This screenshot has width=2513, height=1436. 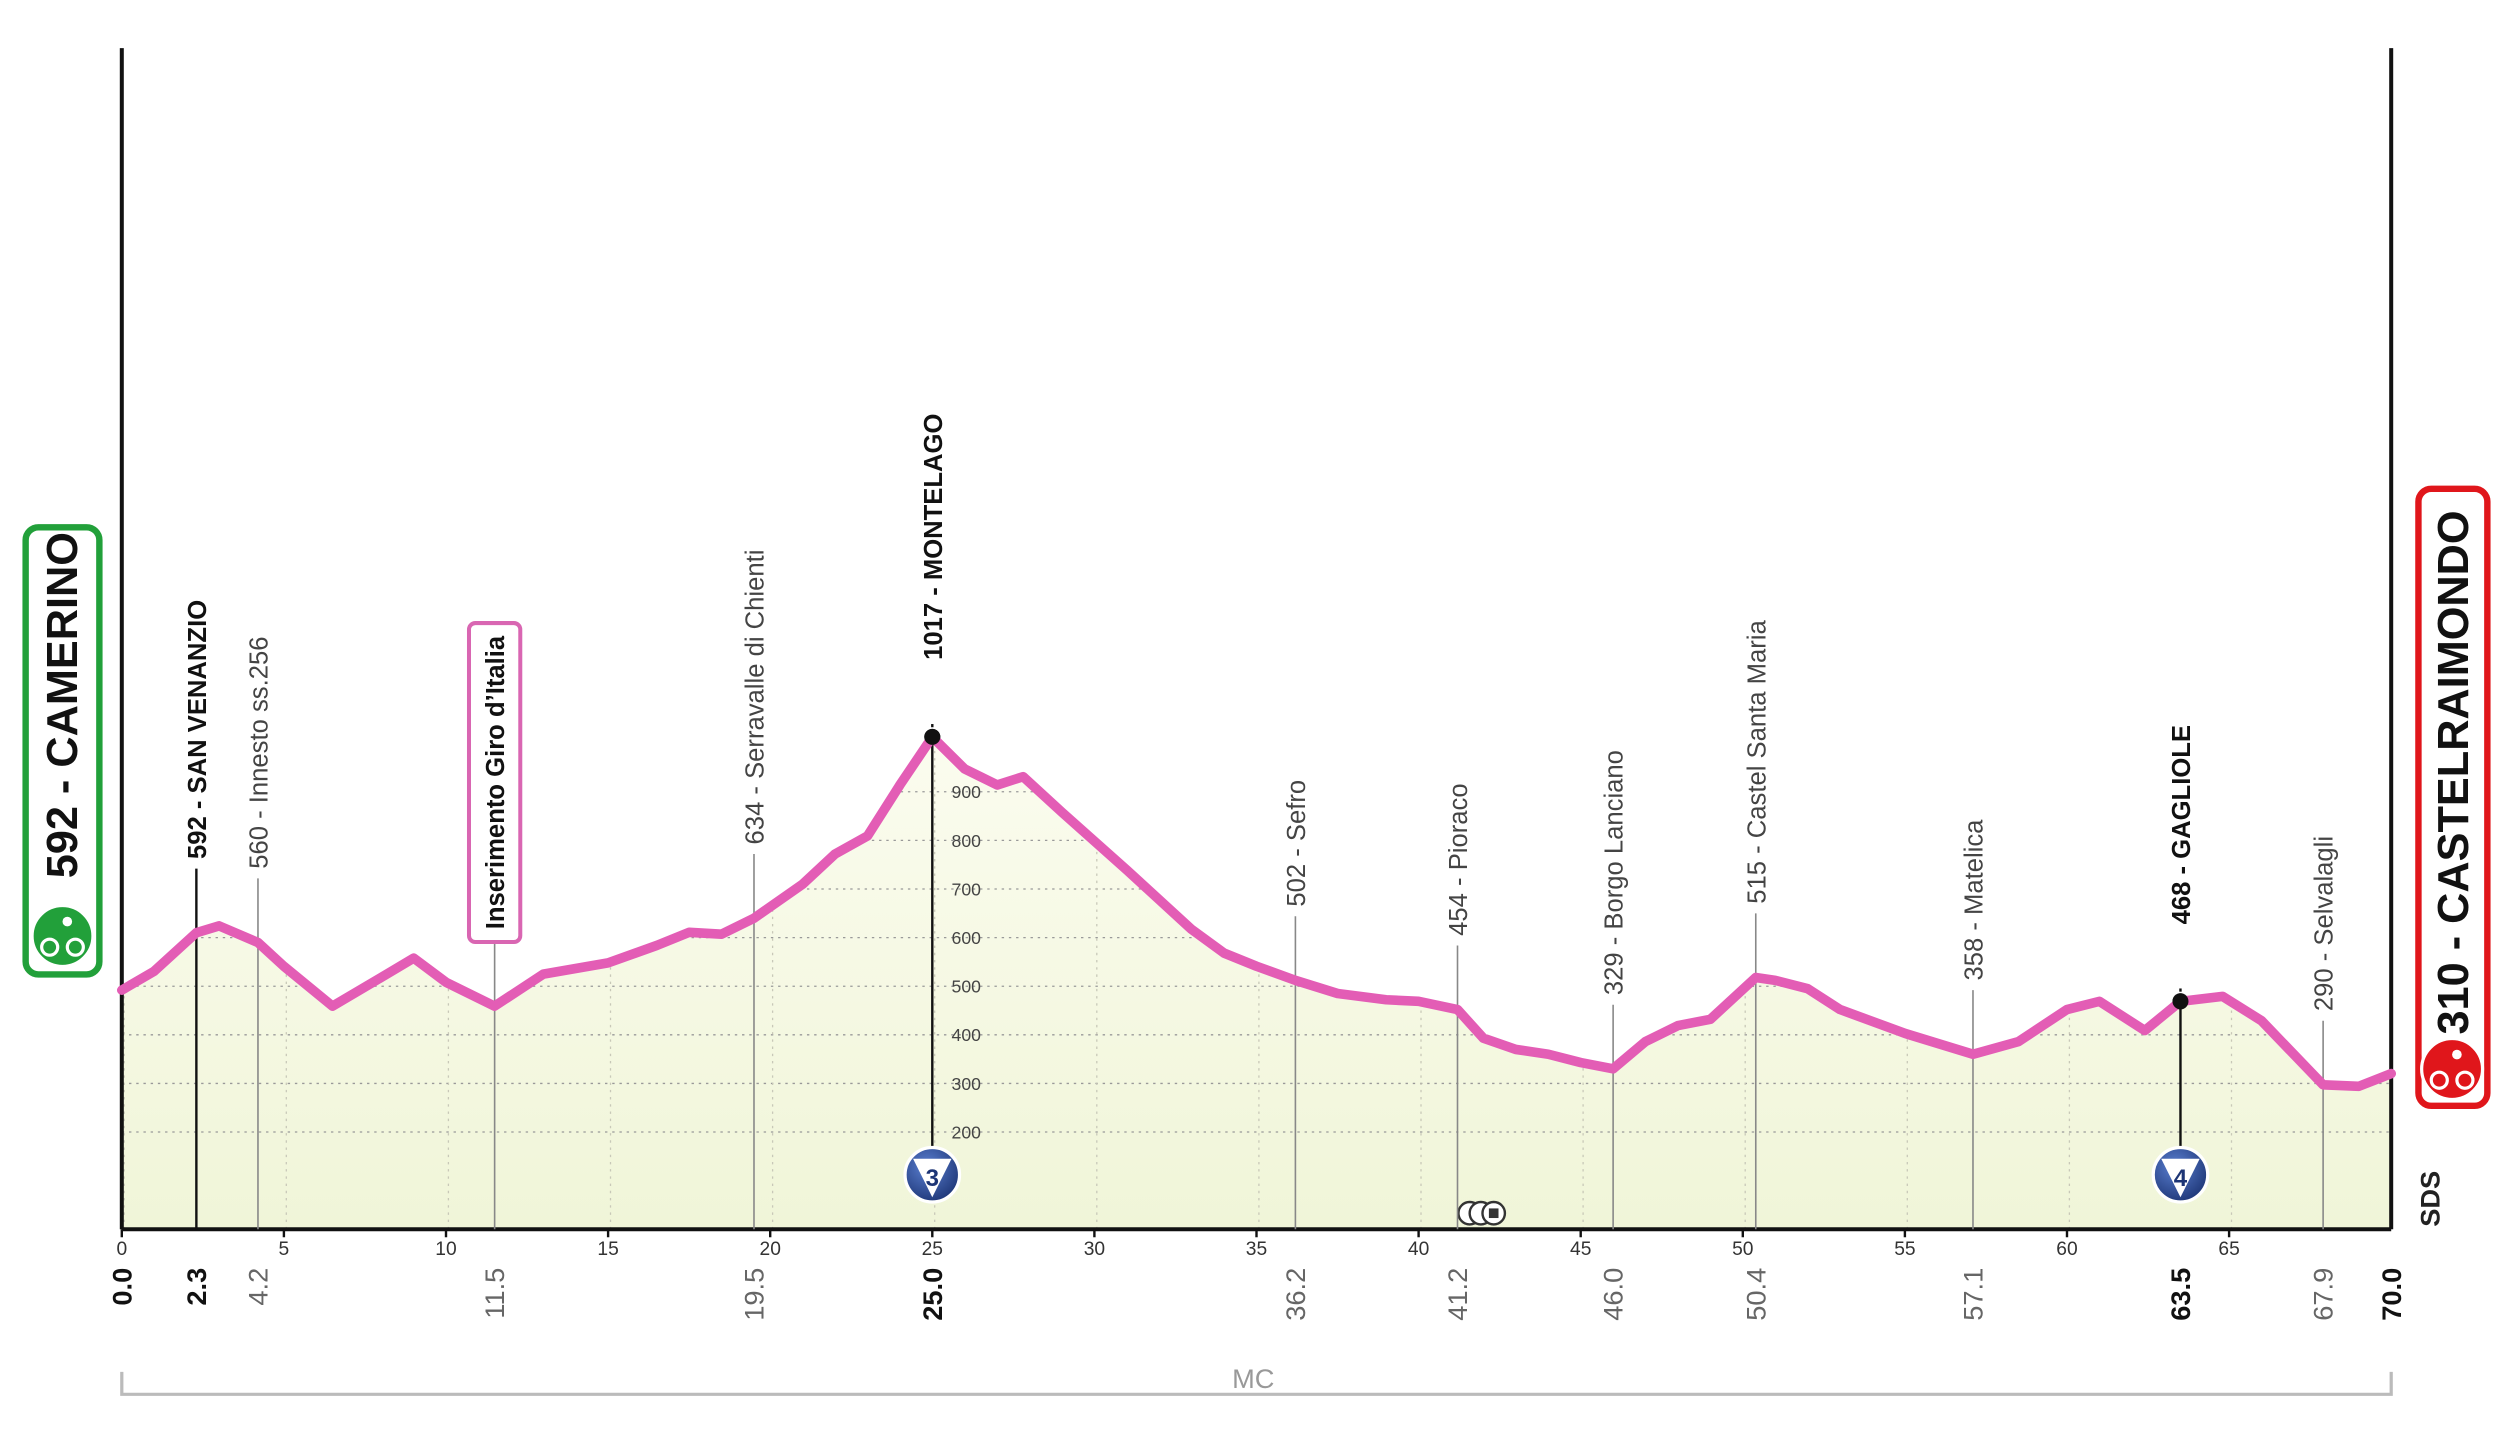 I want to click on start-frame, so click(x=62, y=751).